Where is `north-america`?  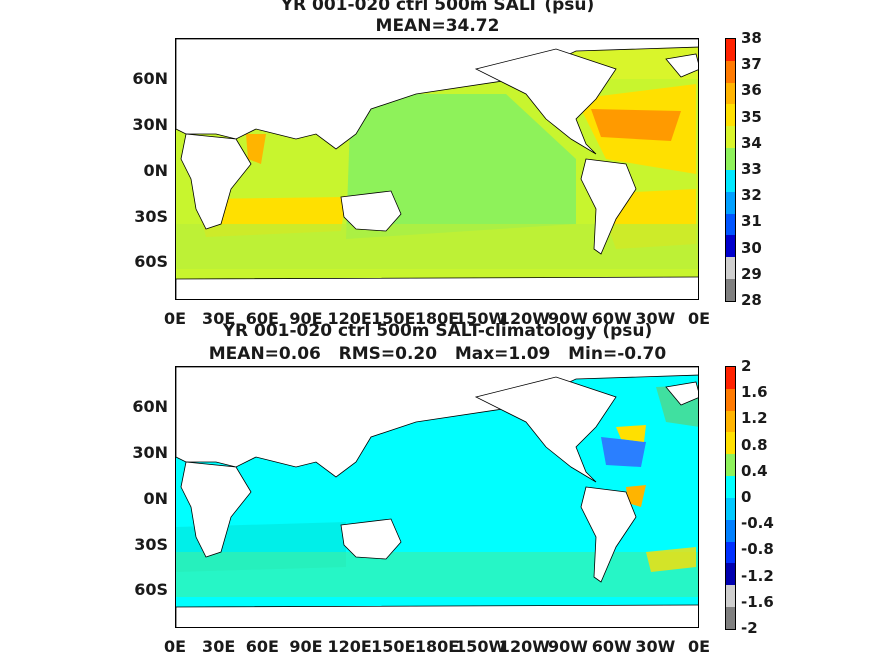 north-america is located at coordinates (545, 429).